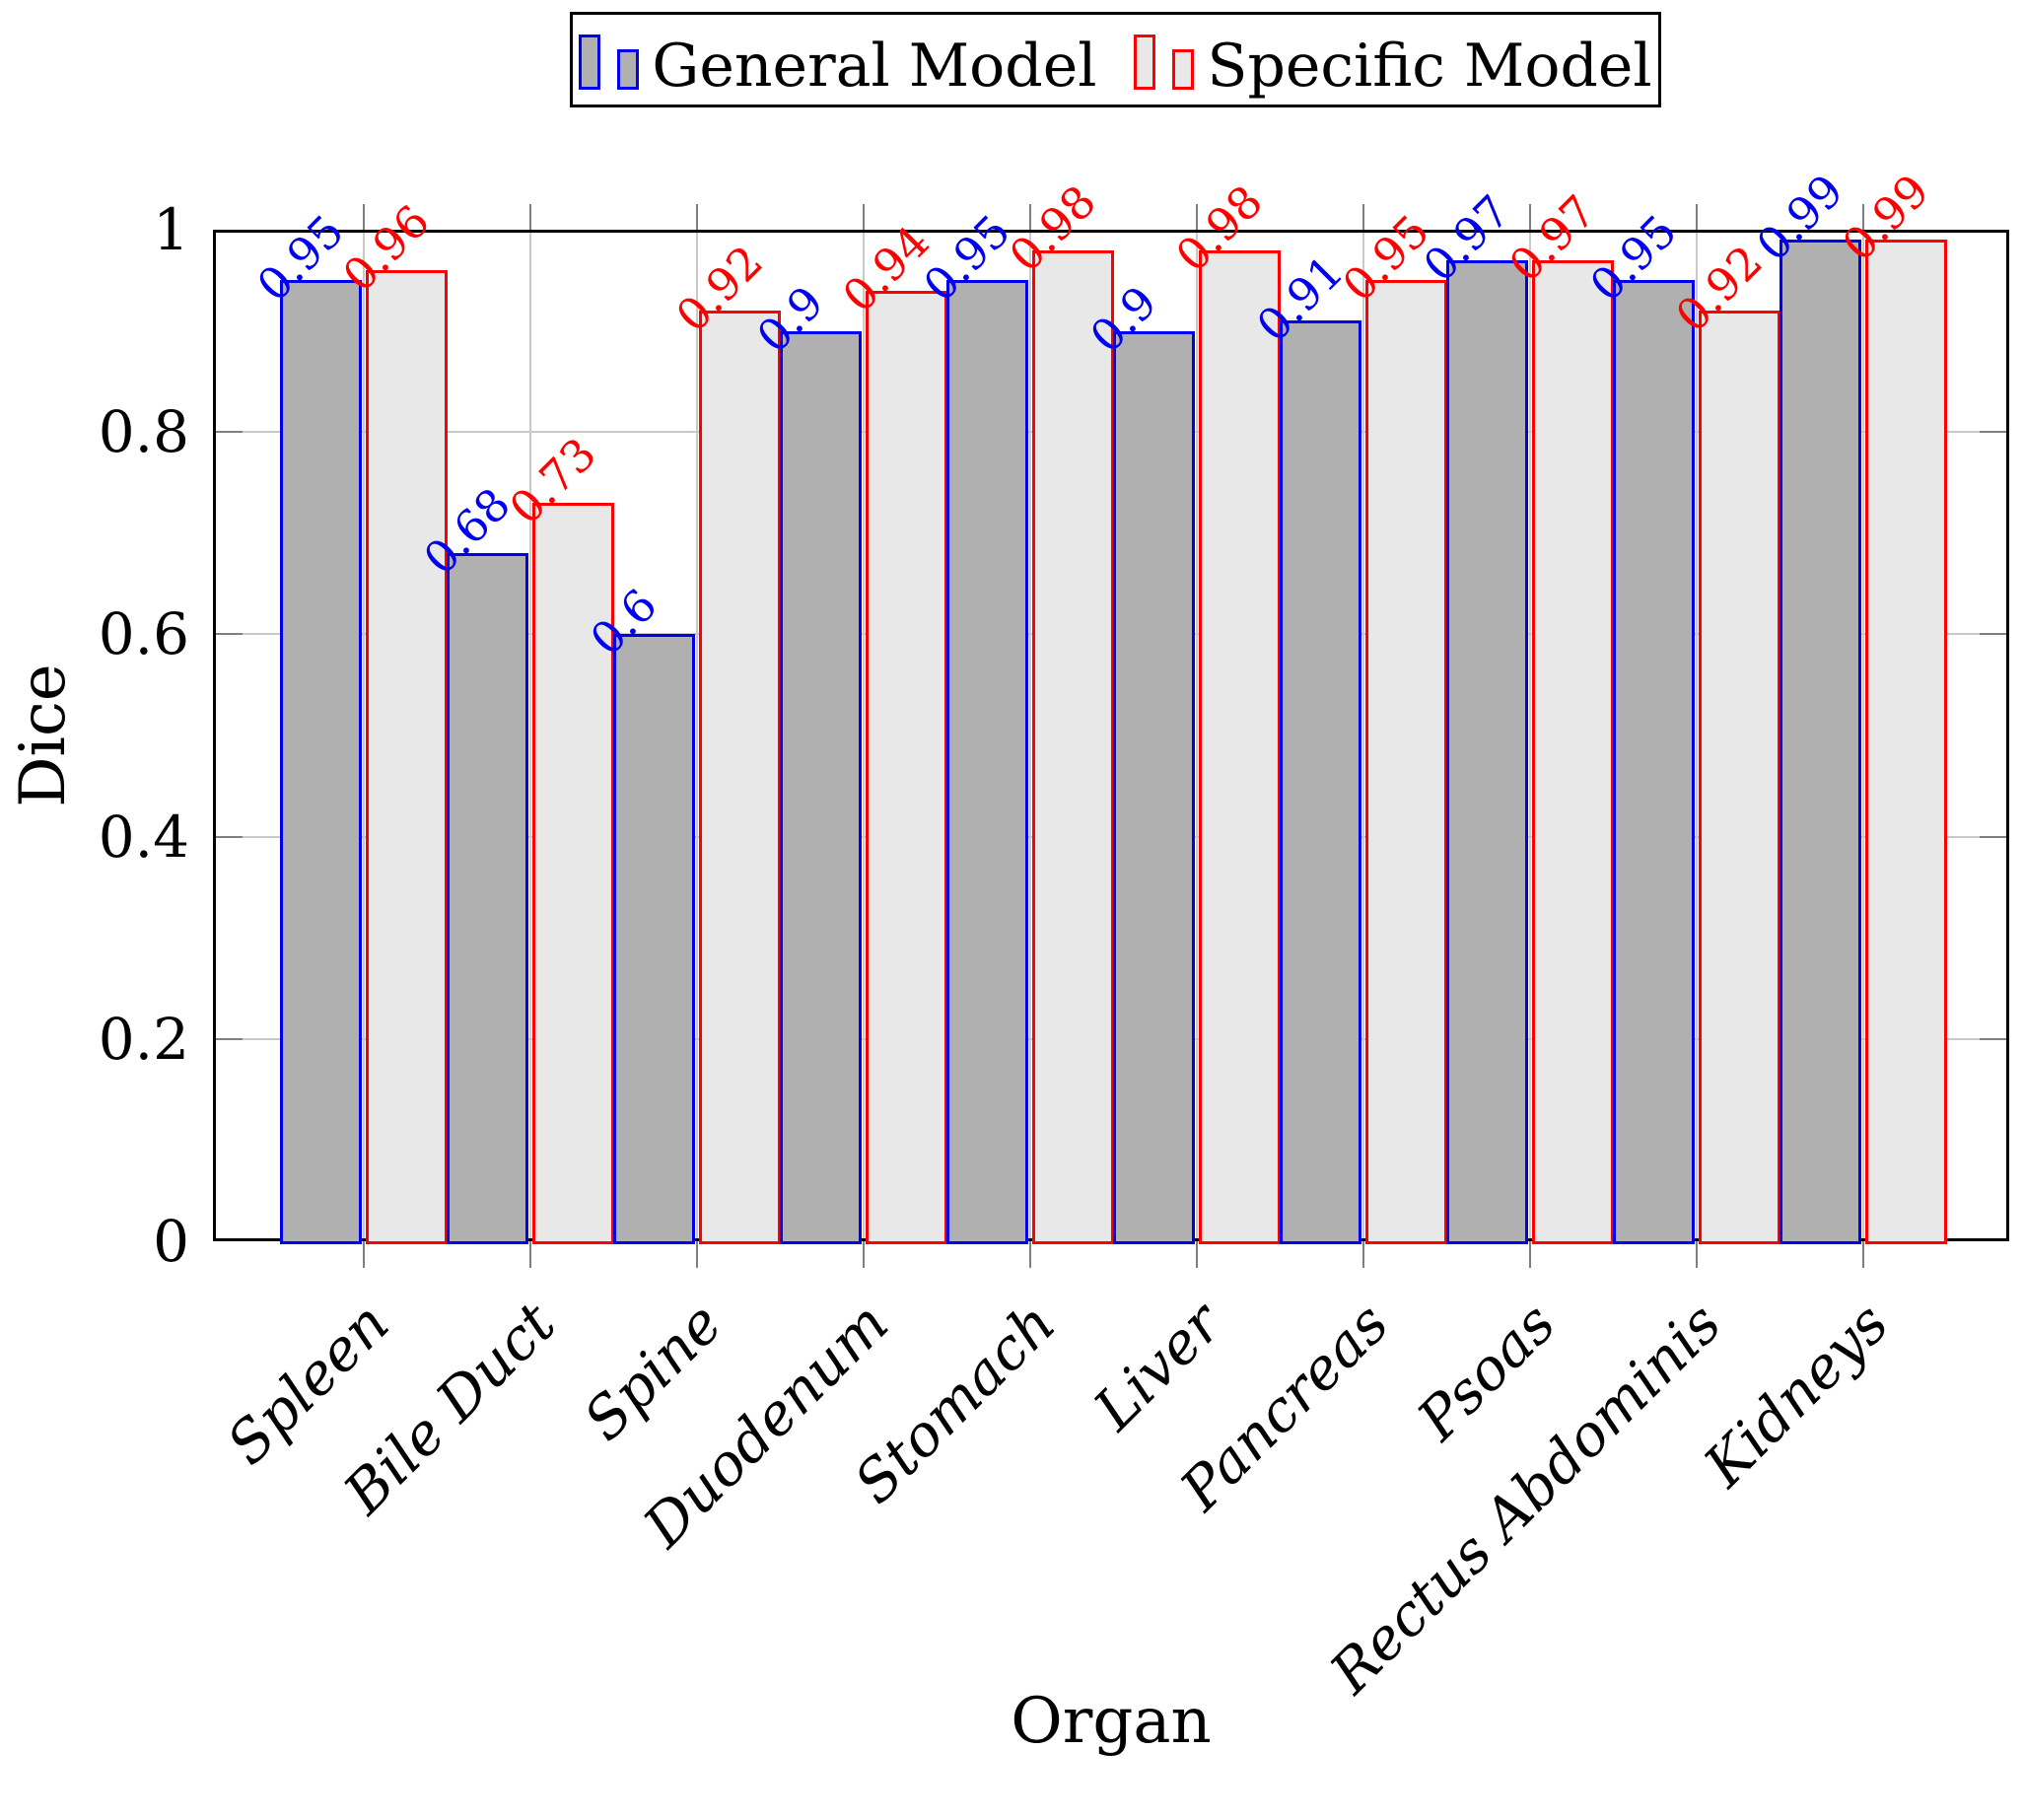 This screenshot has height=1820, width=2024. What do you see at coordinates (171, 229) in the screenshot?
I see `y-tick-label: 1` at bounding box center [171, 229].